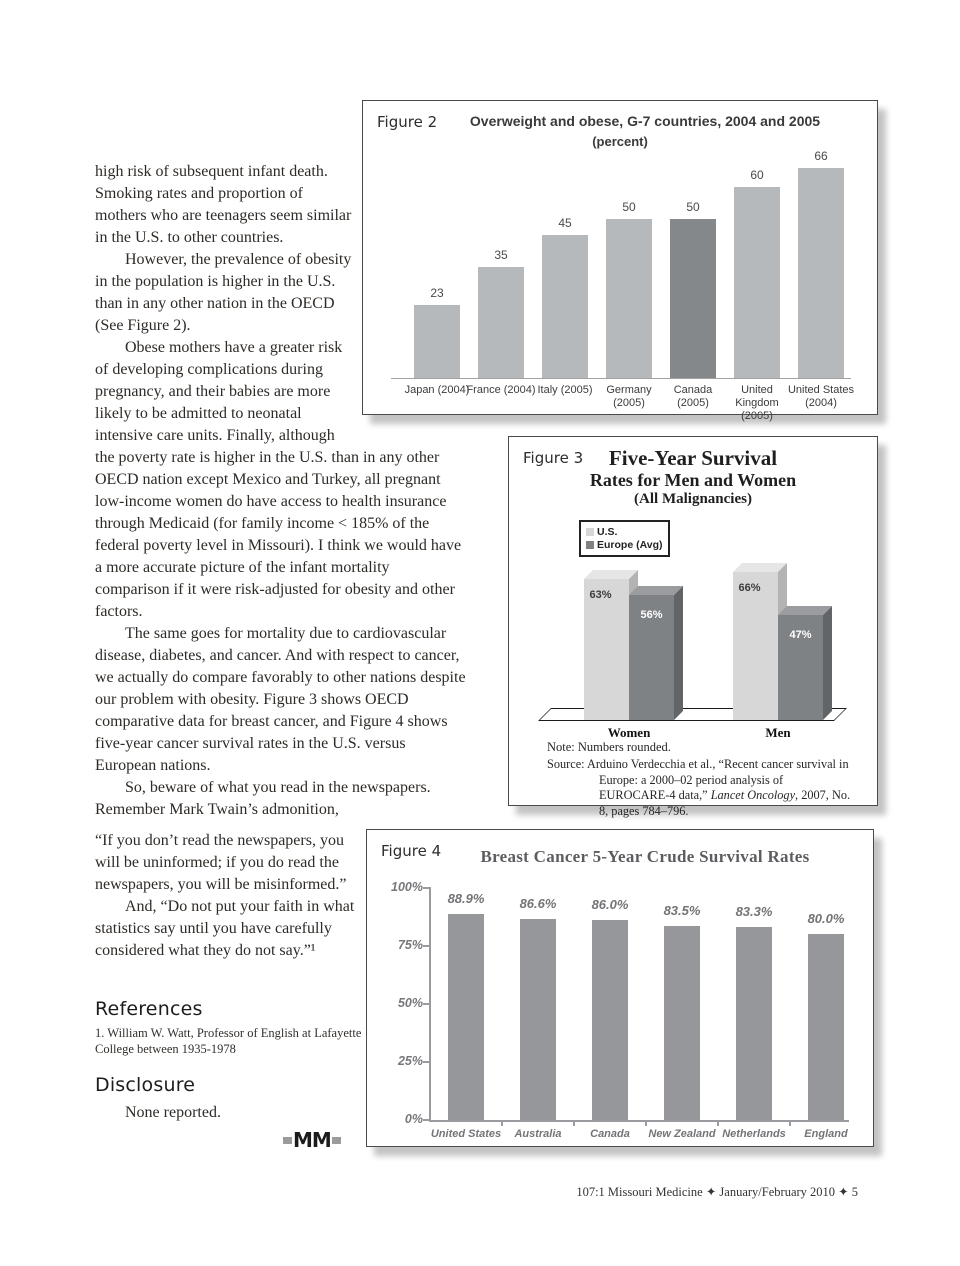  What do you see at coordinates (826, 1134) in the screenshot?
I see `bar-category-label: England` at bounding box center [826, 1134].